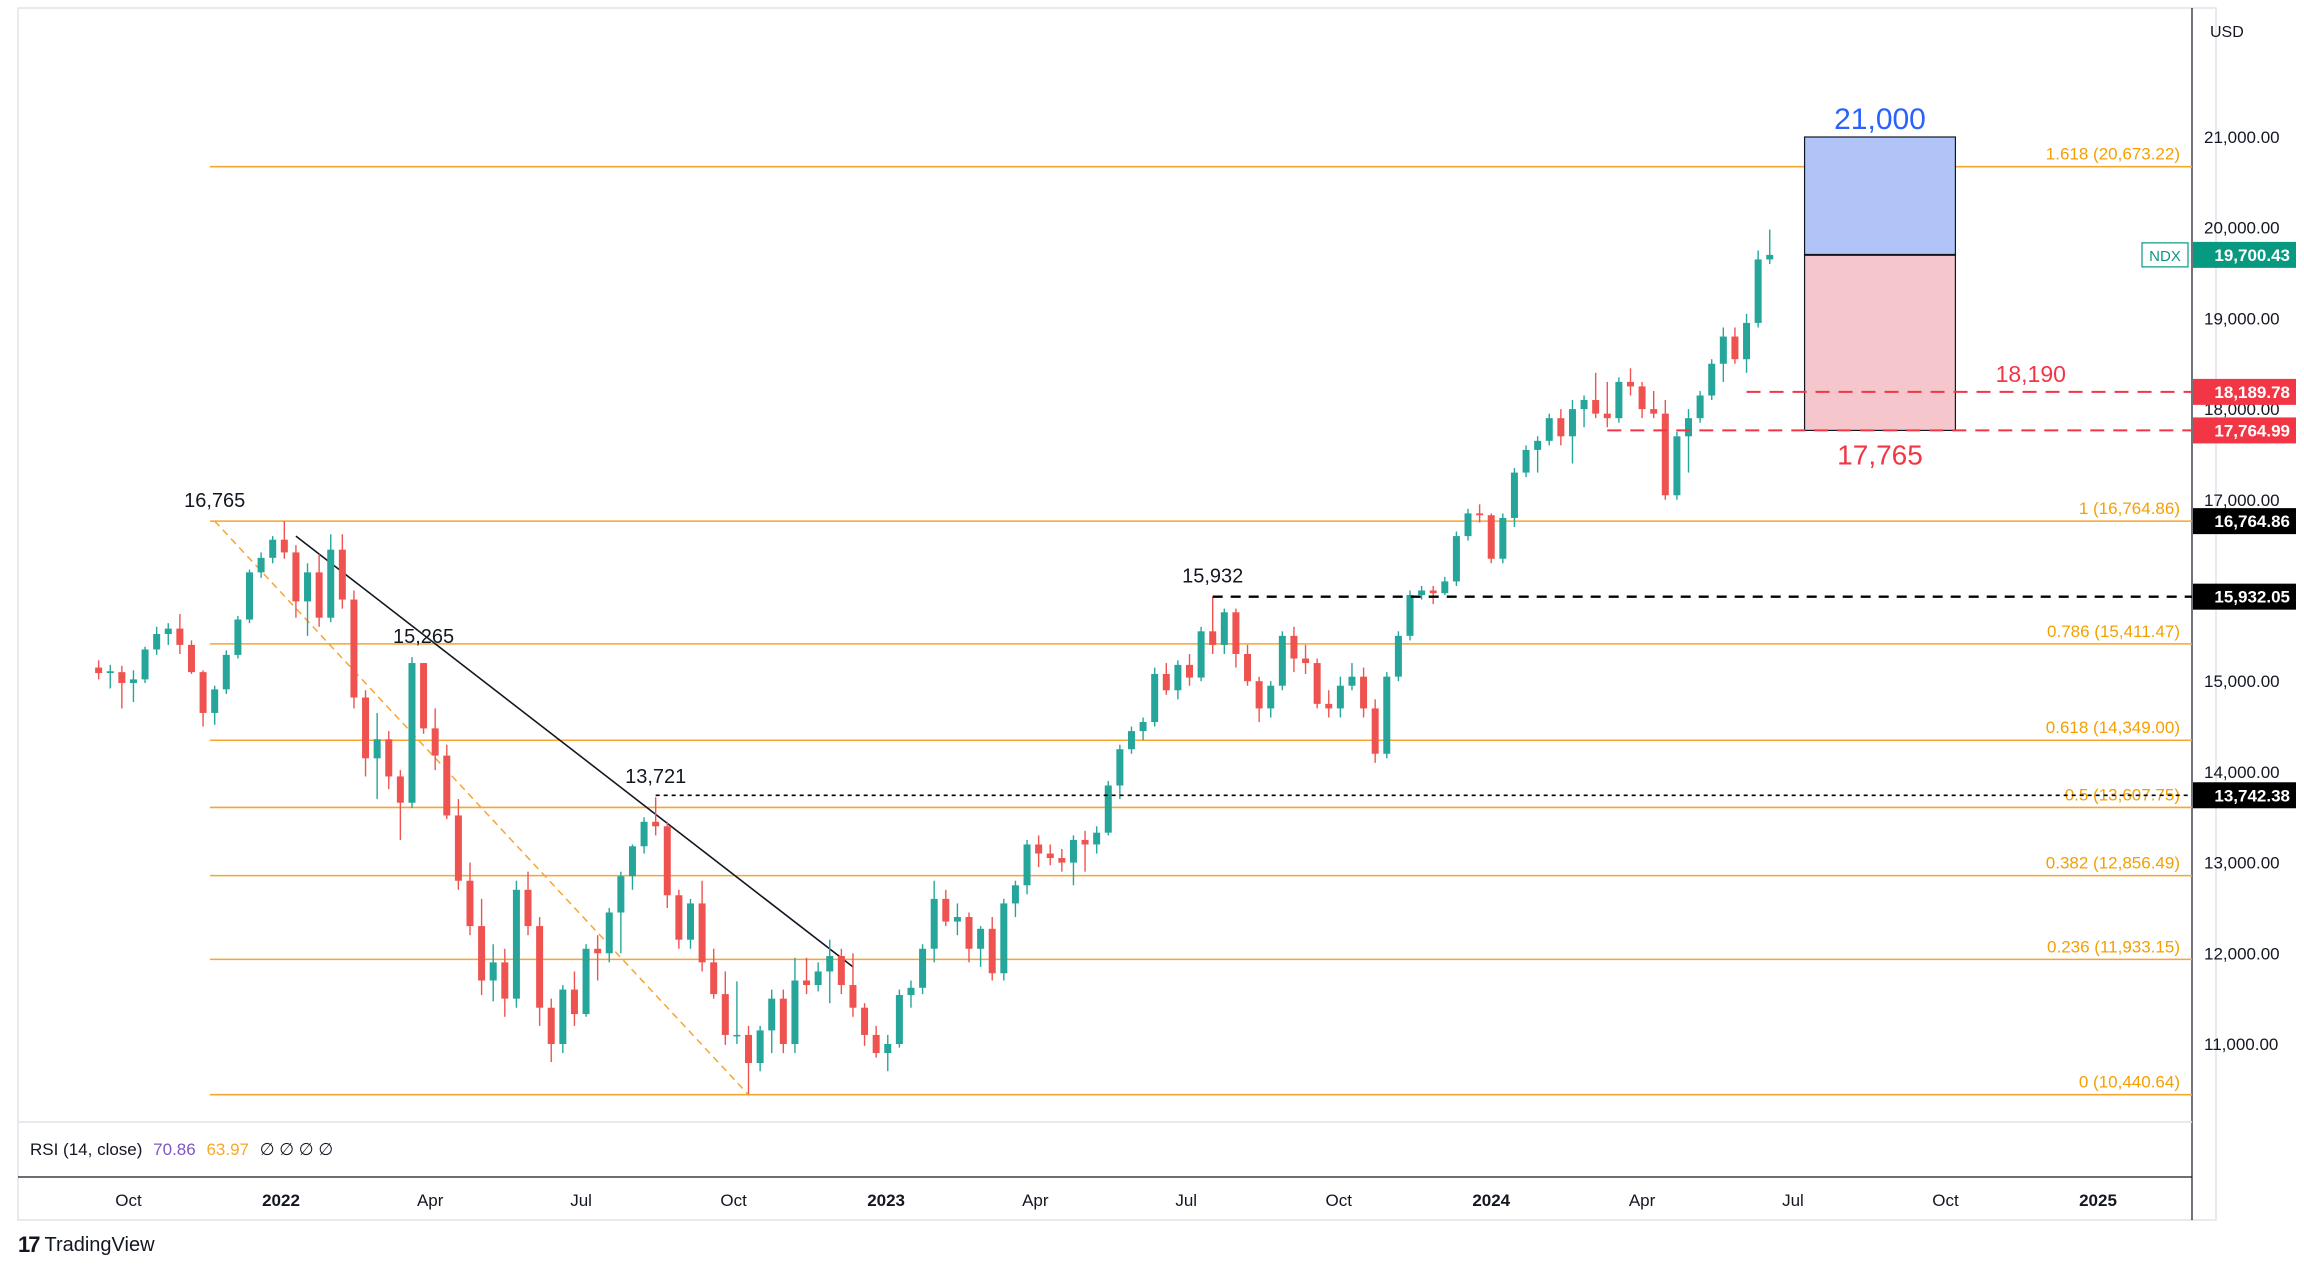 Image resolution: width=2304 pixels, height=1266 pixels. I want to click on target-box, so click(1880, 284).